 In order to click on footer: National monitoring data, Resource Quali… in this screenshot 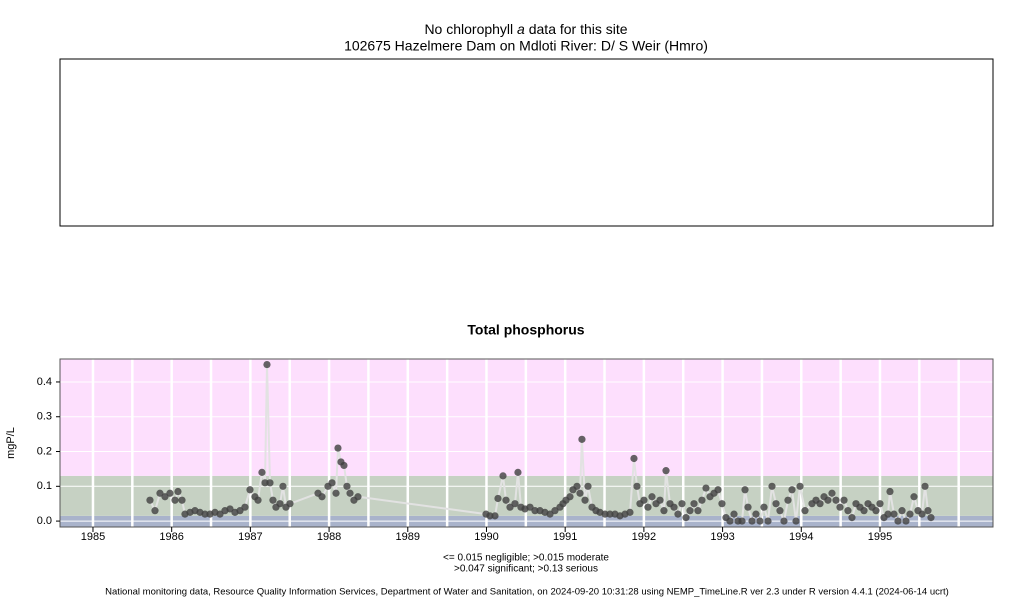, I will do `click(527, 592)`.